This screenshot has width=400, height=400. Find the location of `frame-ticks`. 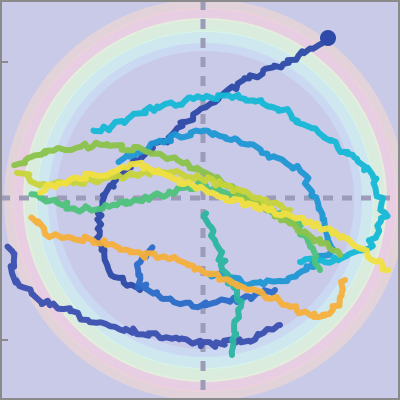

frame-ticks is located at coordinates (4, 201).